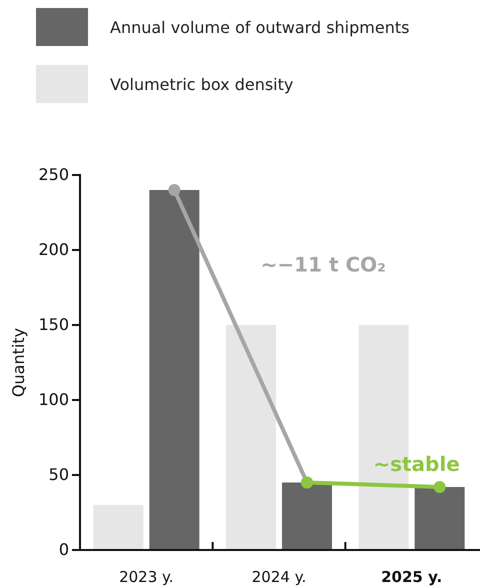  Describe the element at coordinates (279, 577) in the screenshot. I see `x-tick-label: 2024 y.` at that location.